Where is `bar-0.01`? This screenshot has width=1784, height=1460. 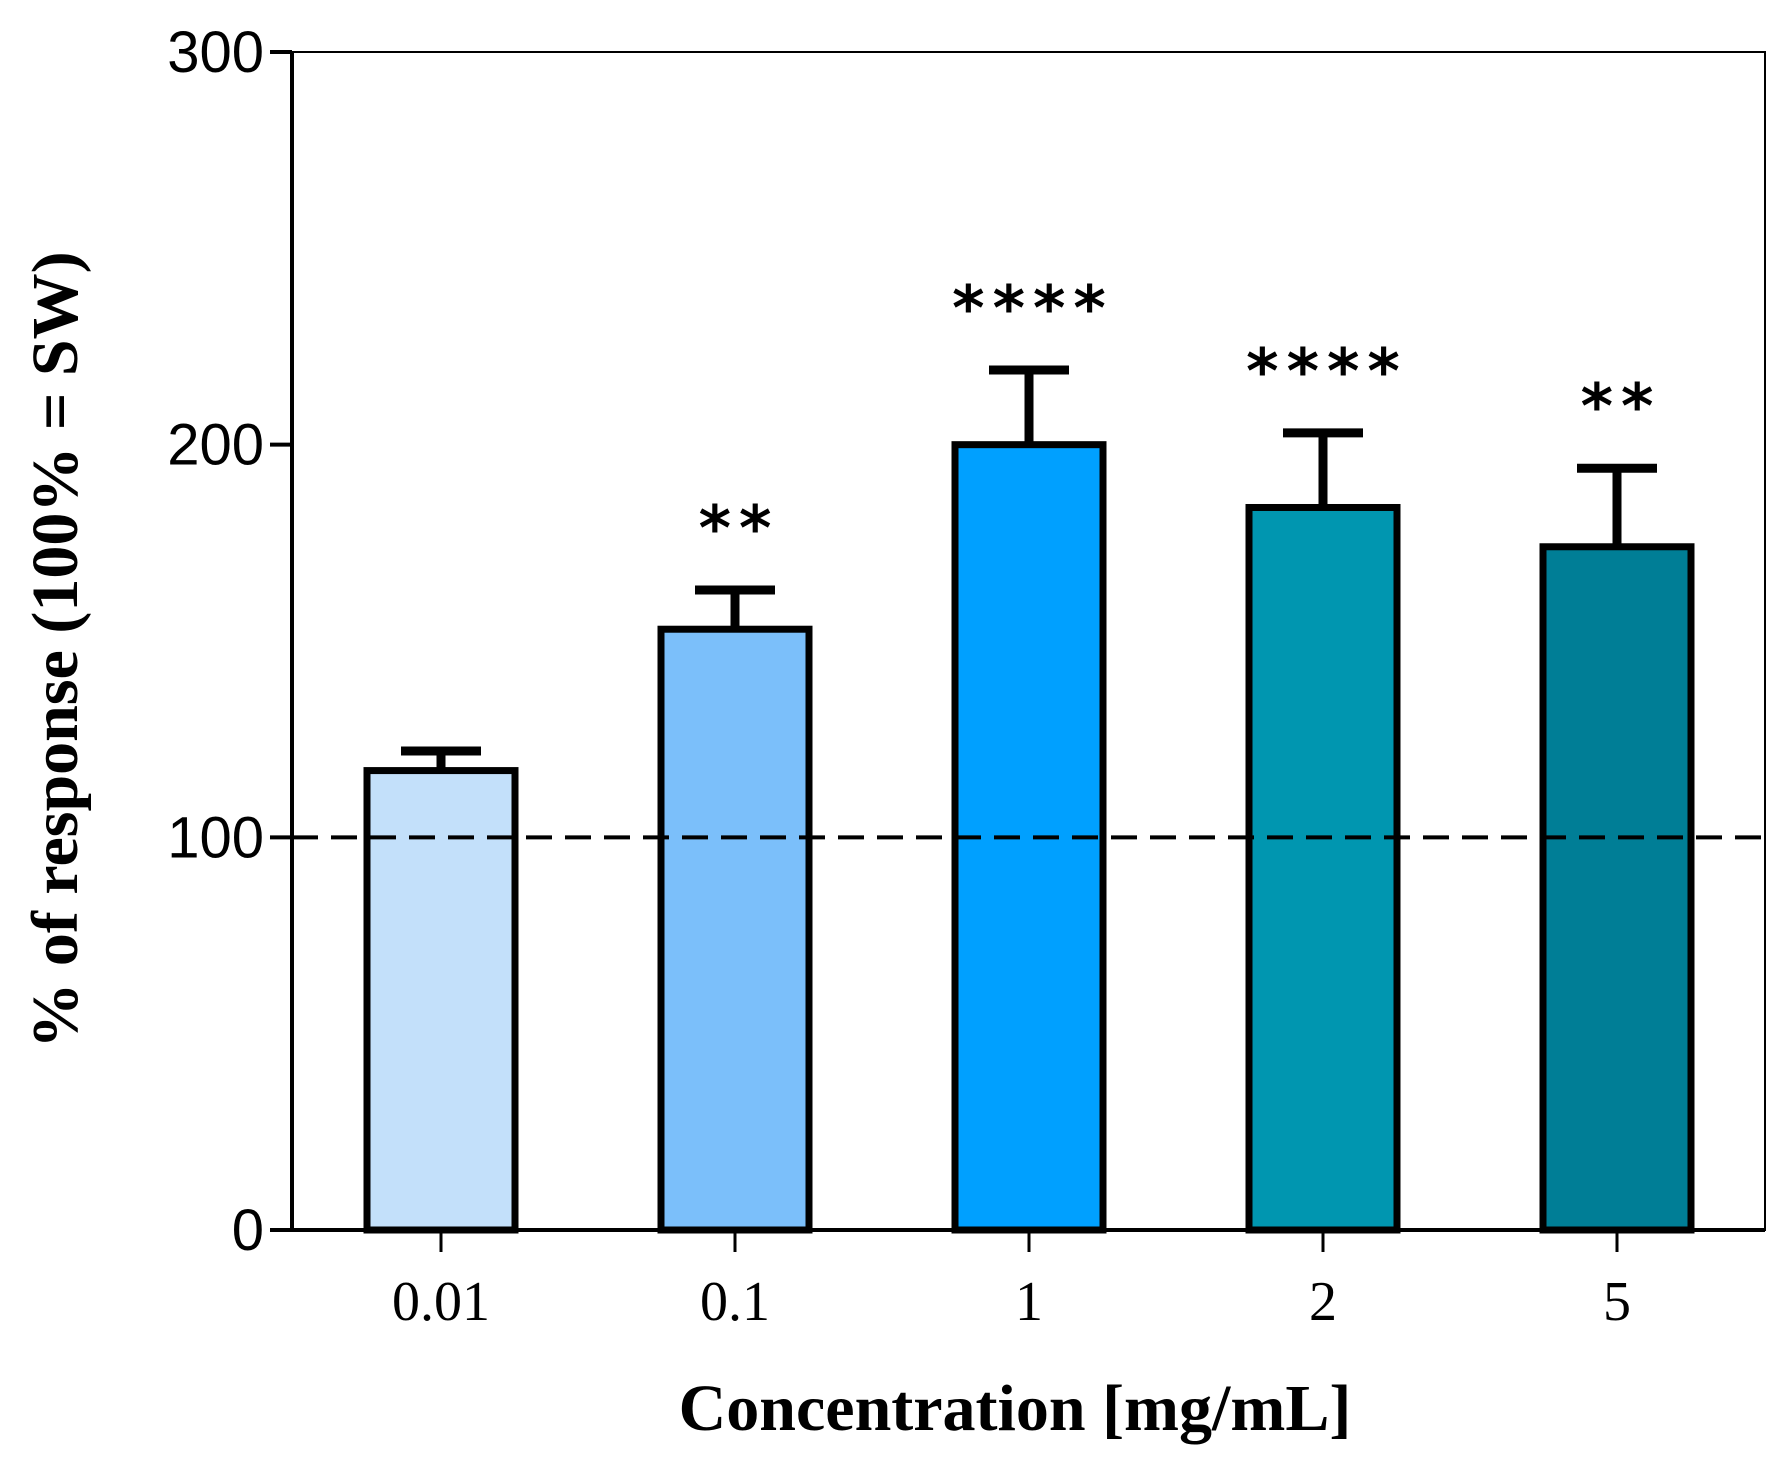
bar-0.01 is located at coordinates (441, 1000).